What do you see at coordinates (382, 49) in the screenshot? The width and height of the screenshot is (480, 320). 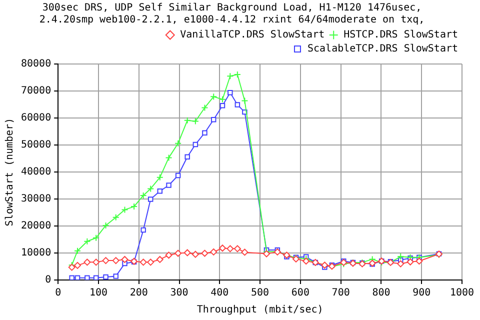 I see `legend-label: ScalableTCP.DRS SlowStart` at bounding box center [382, 49].